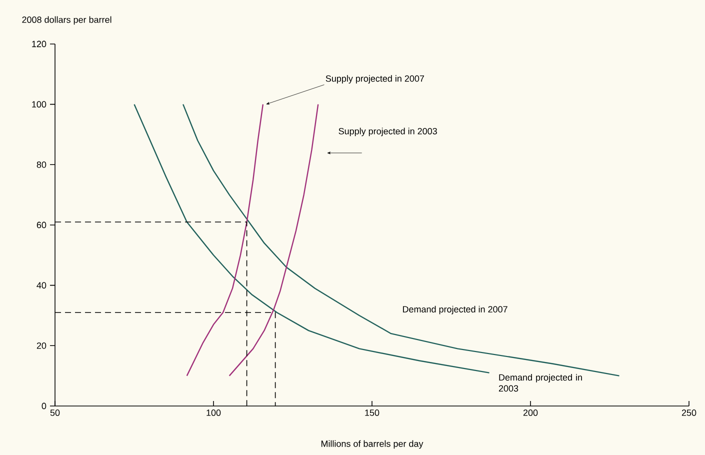 The height and width of the screenshot is (455, 705). I want to click on x-tick-label: 150, so click(372, 413).